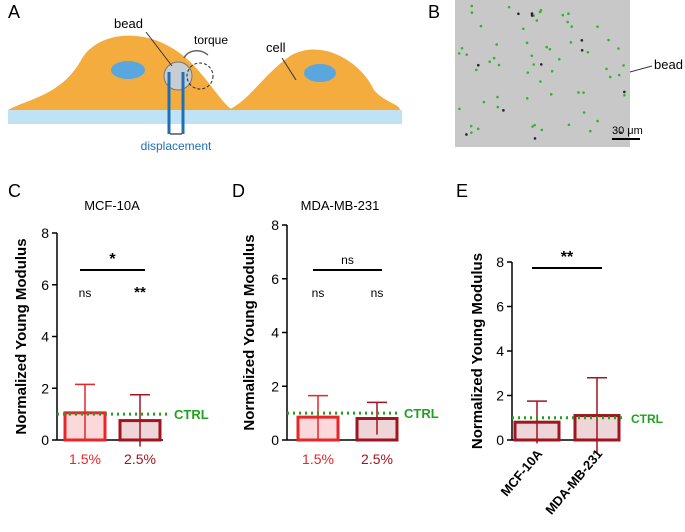 The width and height of the screenshot is (685, 532). I want to click on panel-label: B, so click(434, 12).